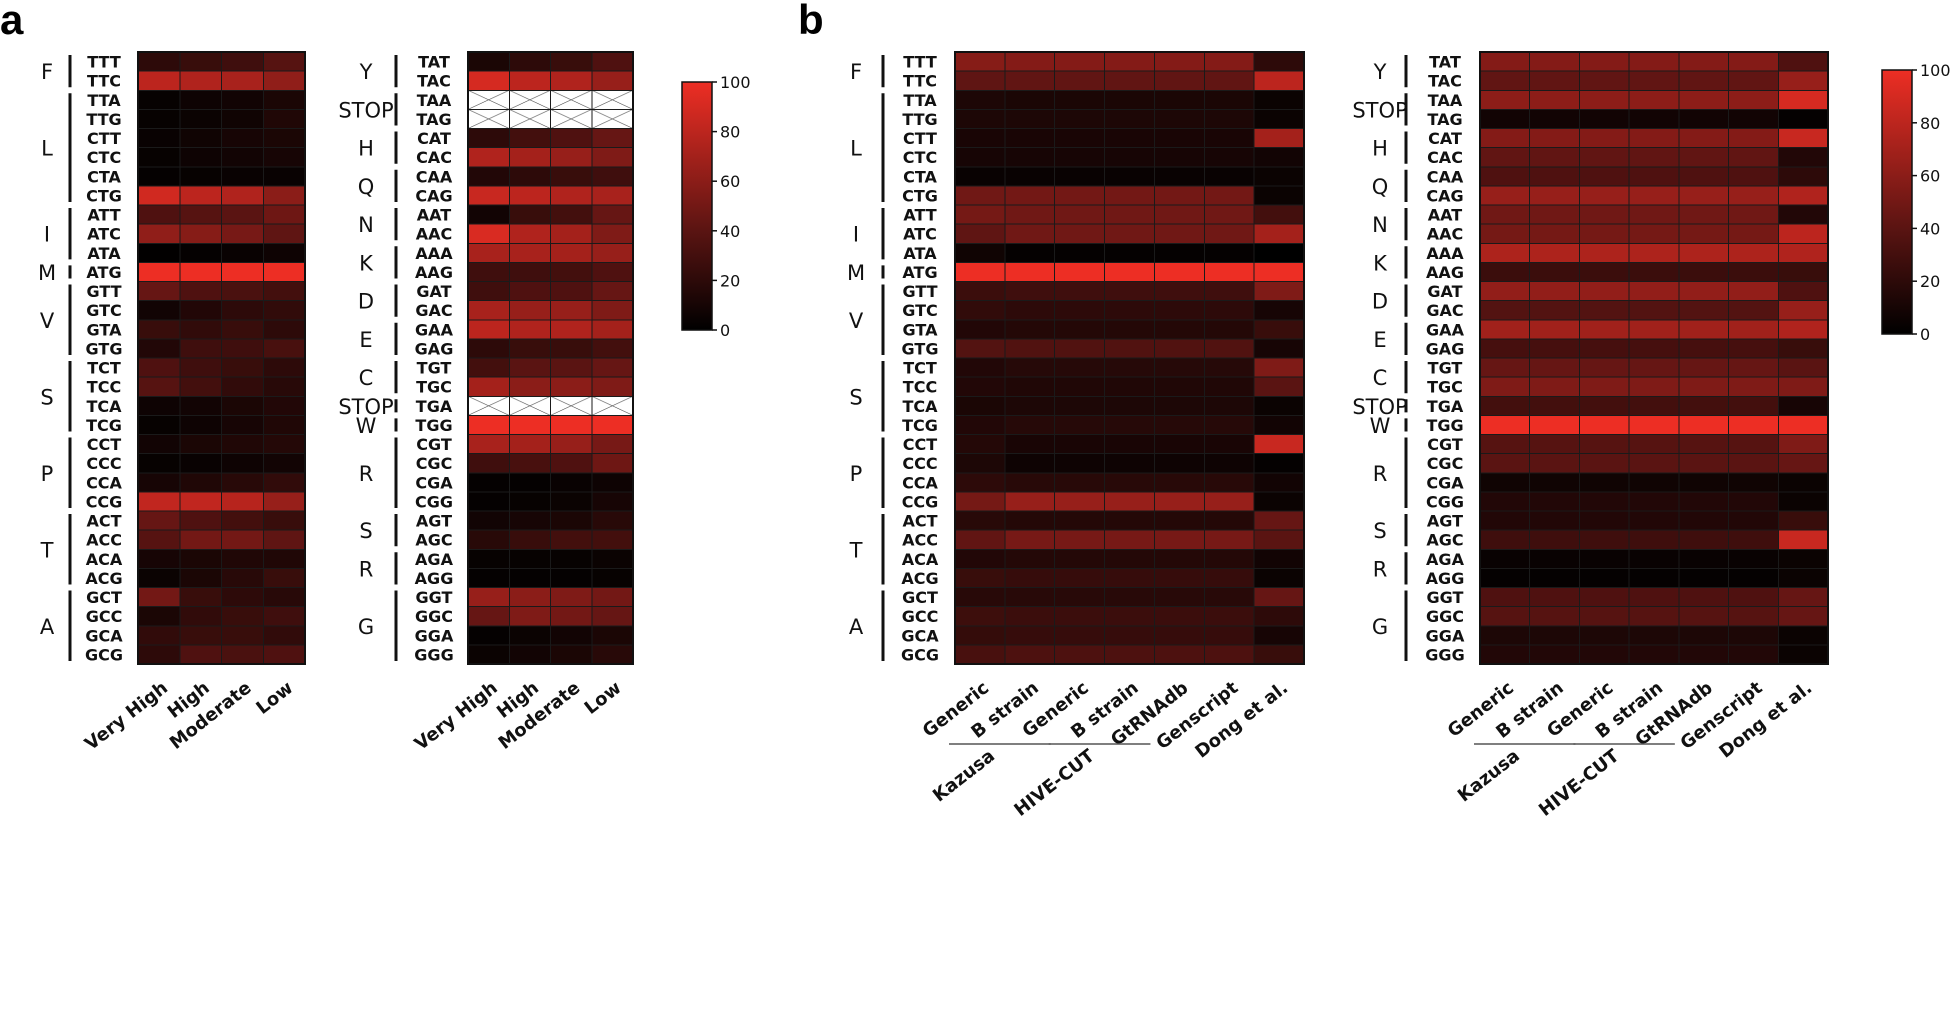 This screenshot has height=1019, width=1956. Describe the element at coordinates (47, 321) in the screenshot. I see `amino-acid-label: V` at that location.